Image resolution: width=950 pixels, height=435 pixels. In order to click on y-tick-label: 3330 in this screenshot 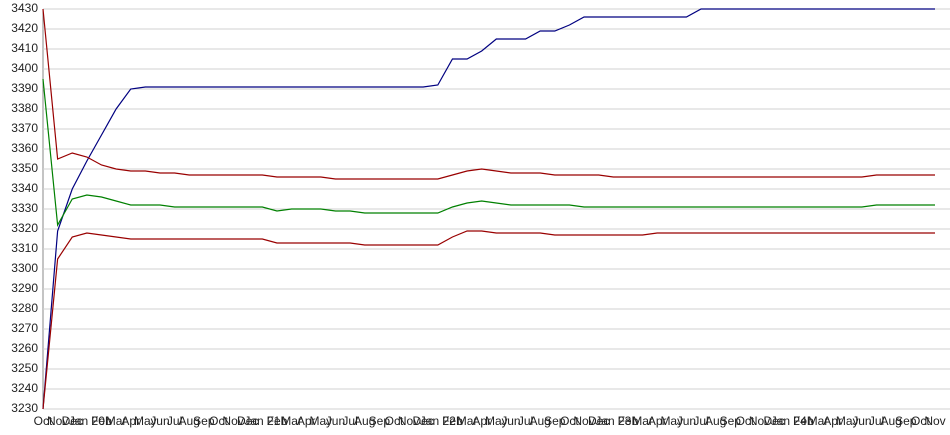, I will do `click(24, 208)`.